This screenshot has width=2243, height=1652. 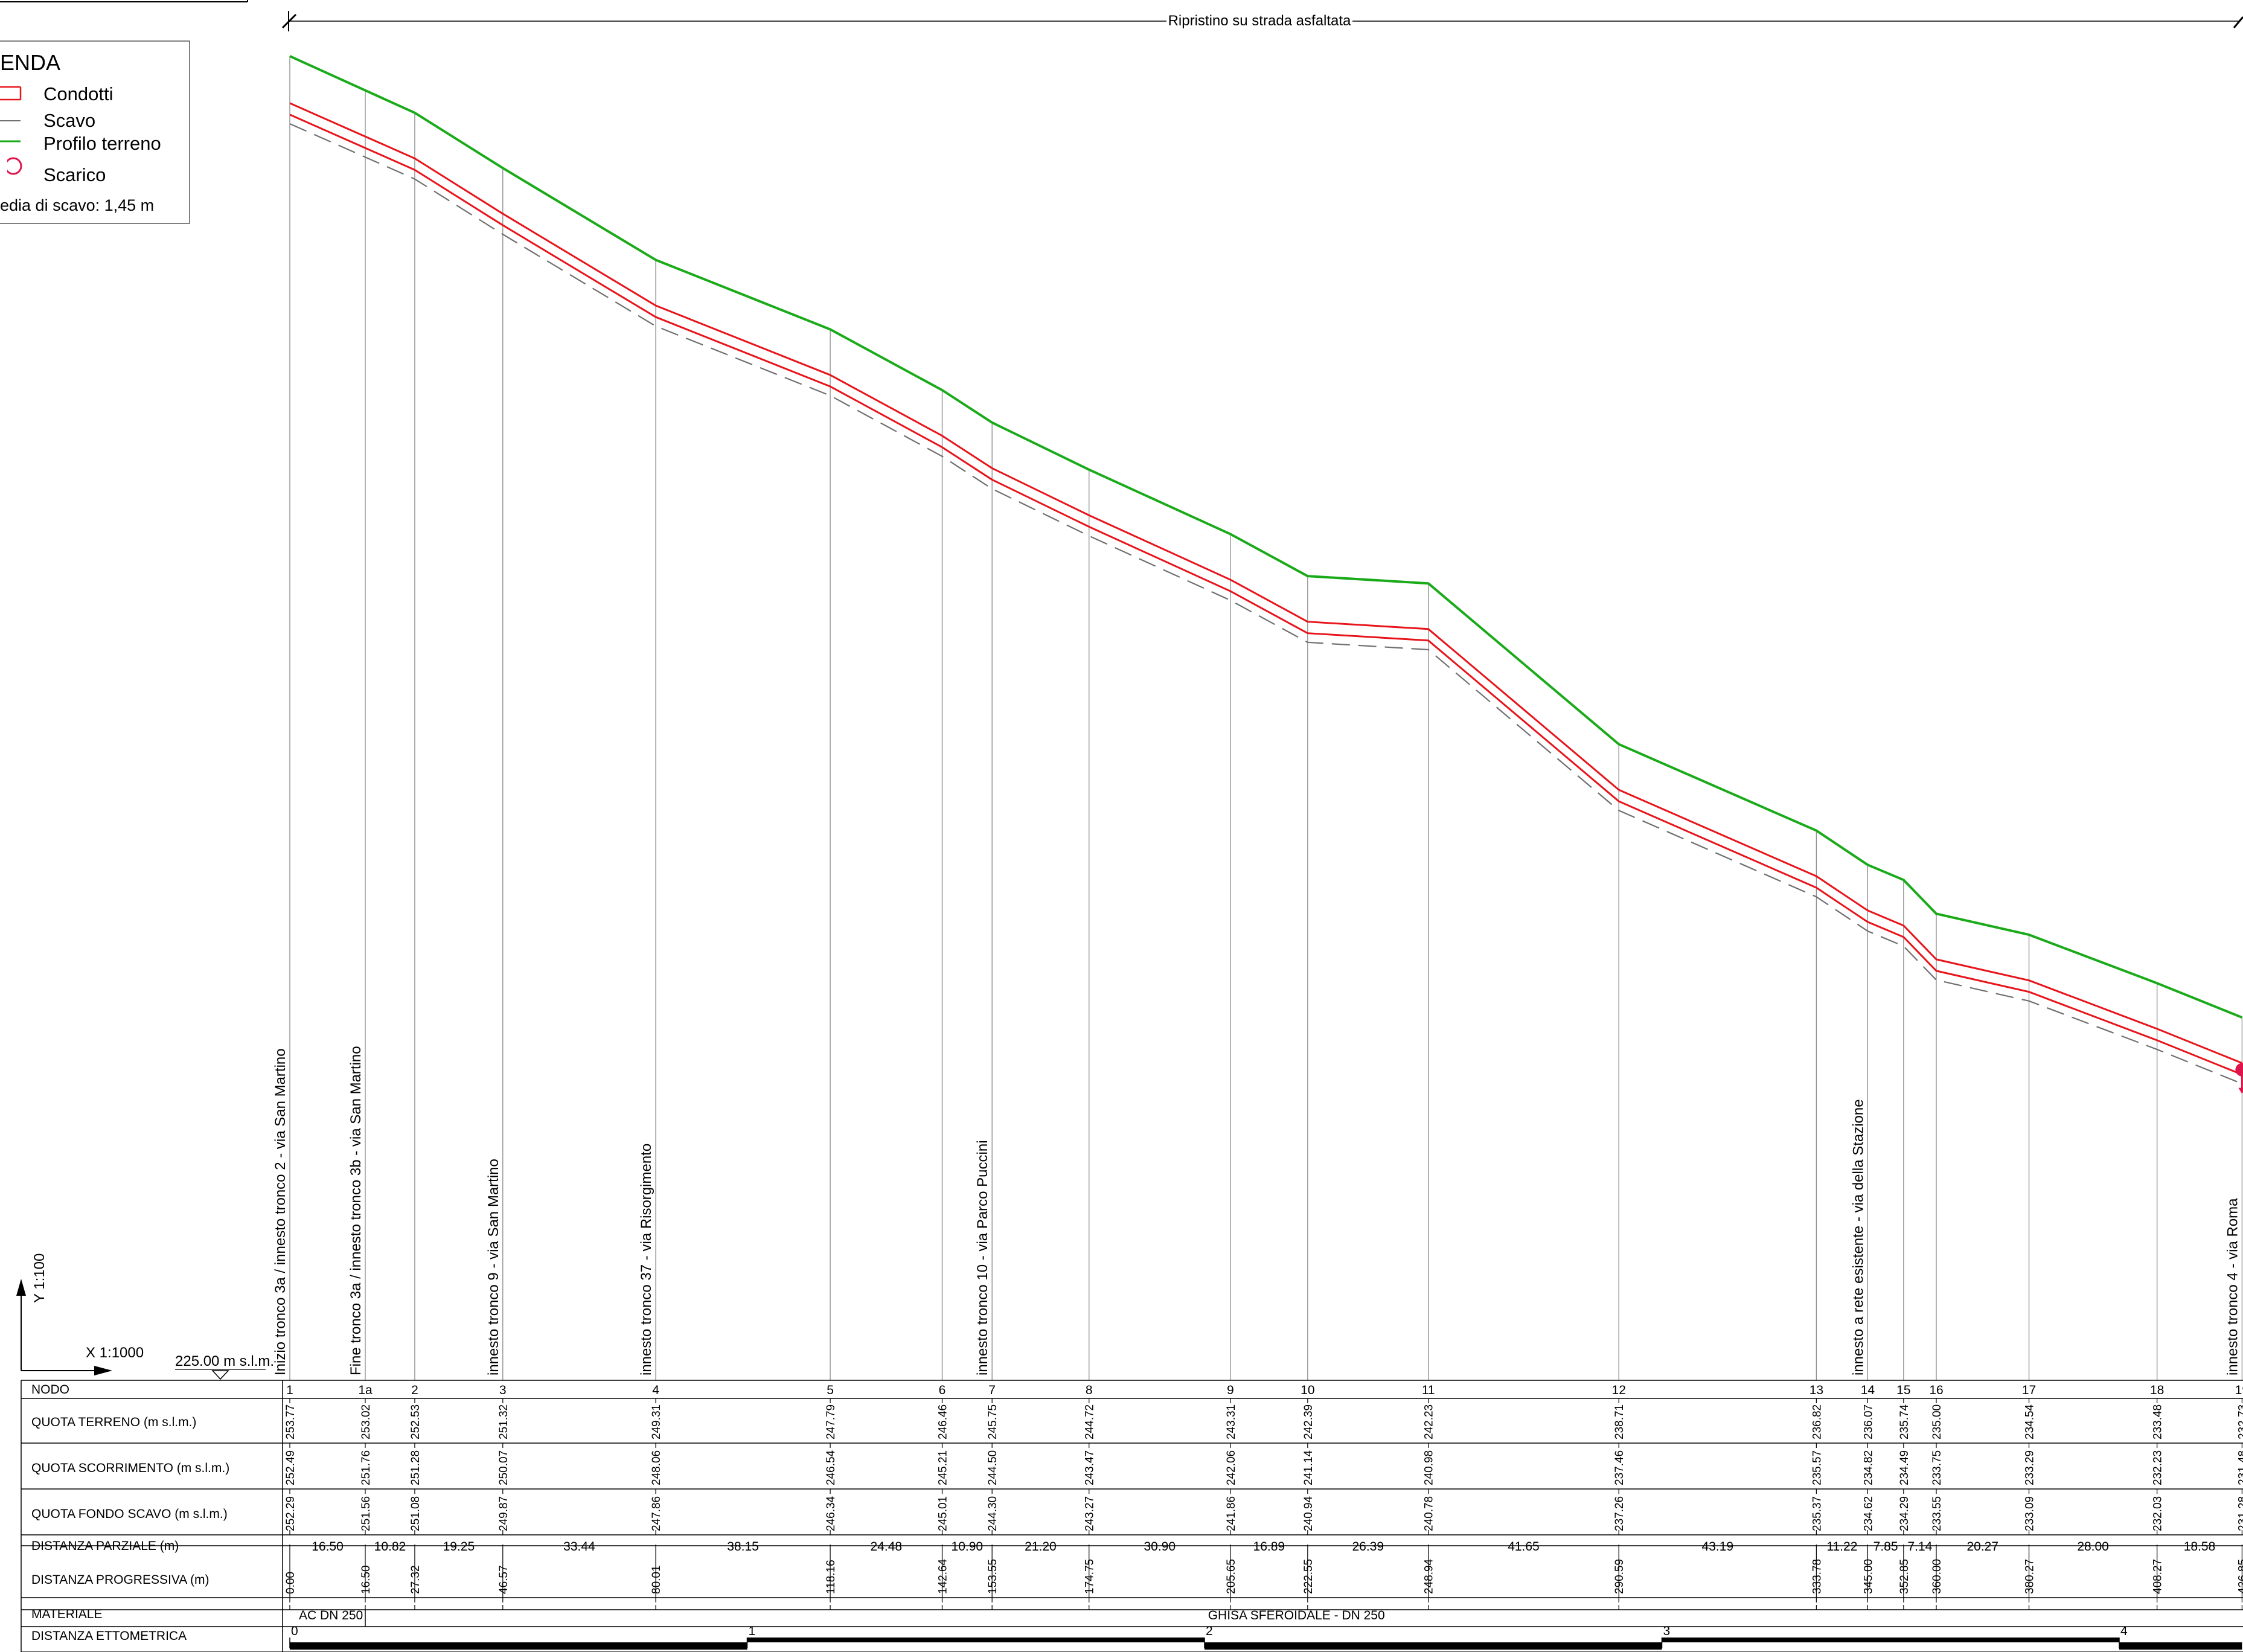 What do you see at coordinates (1885, 1547) in the screenshot?
I see `cell-parziale-14: 7.85` at bounding box center [1885, 1547].